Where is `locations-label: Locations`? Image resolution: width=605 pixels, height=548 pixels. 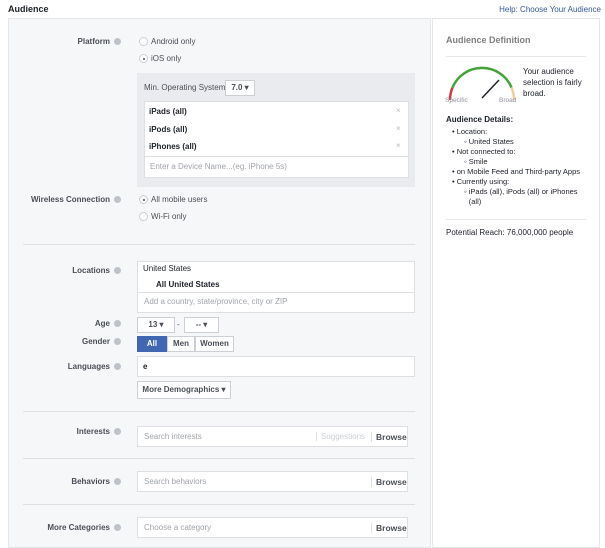
locations-label: Locations is located at coordinates (96, 270).